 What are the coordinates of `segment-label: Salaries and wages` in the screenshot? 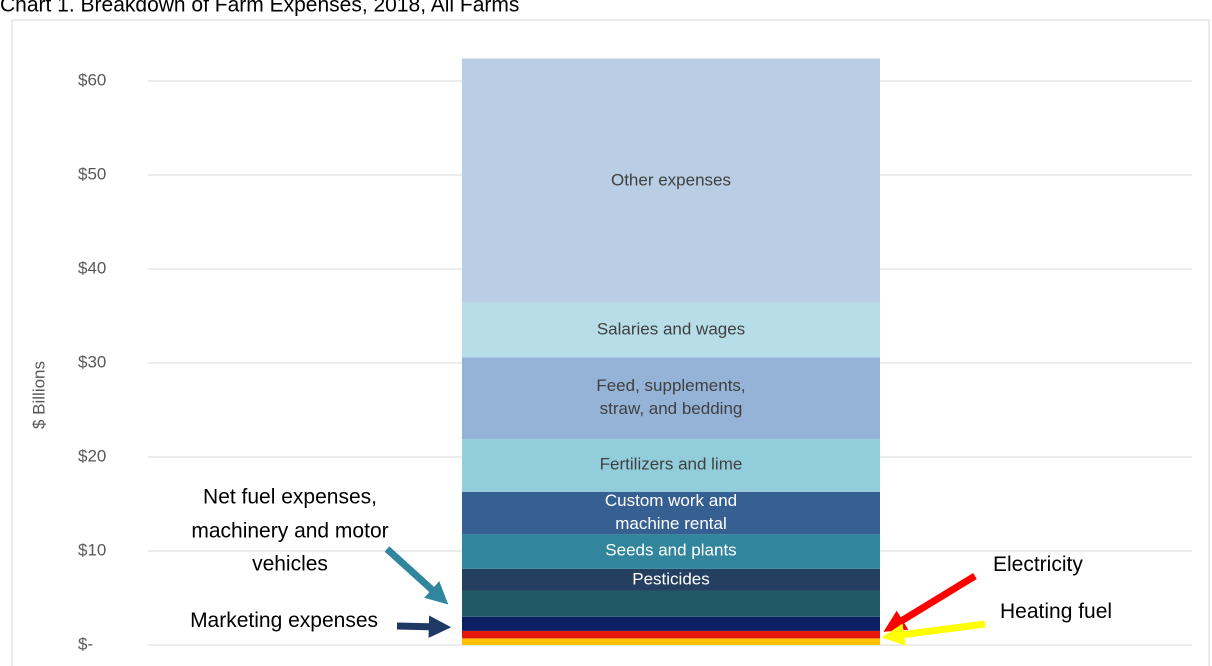 It's located at (671, 329).